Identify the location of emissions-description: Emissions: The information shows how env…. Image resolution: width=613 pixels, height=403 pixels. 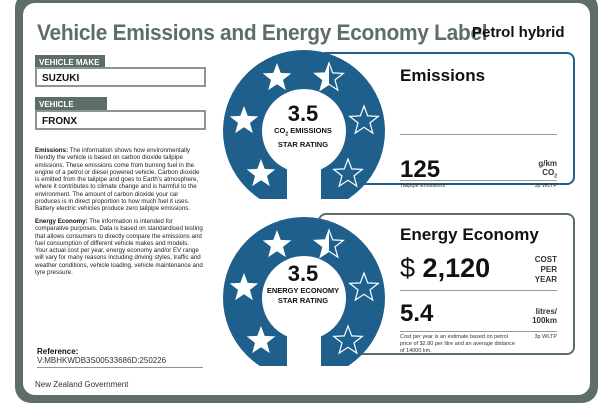
(119, 180).